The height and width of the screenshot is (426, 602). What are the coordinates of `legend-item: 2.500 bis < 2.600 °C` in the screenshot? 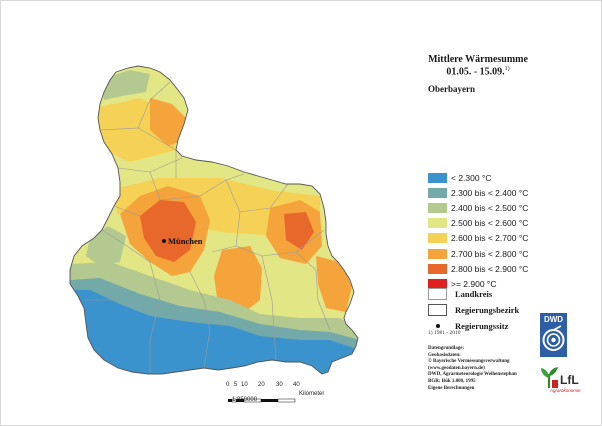 It's located at (478, 223).